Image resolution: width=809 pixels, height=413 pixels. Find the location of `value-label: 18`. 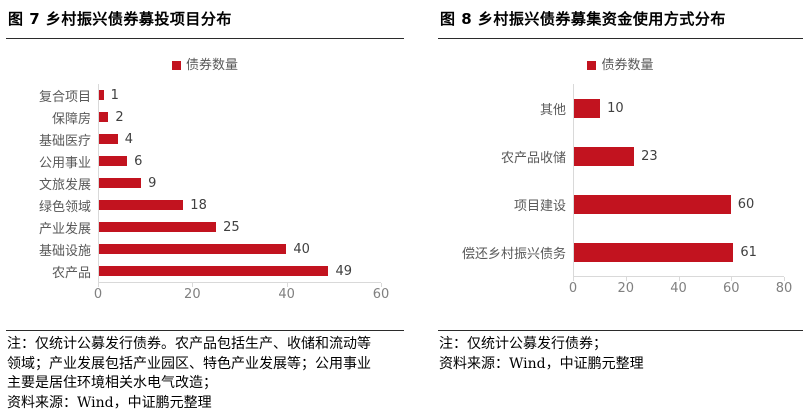

value-label: 18 is located at coordinates (198, 205).